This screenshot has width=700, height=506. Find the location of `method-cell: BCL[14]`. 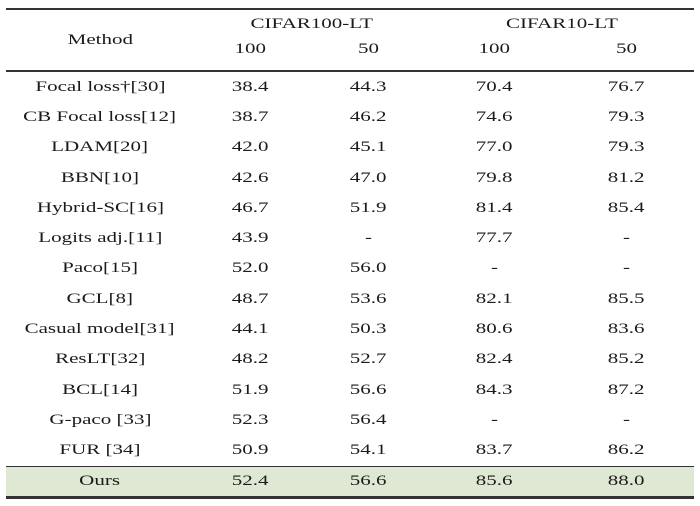

method-cell: BCL[14] is located at coordinates (100, 389).